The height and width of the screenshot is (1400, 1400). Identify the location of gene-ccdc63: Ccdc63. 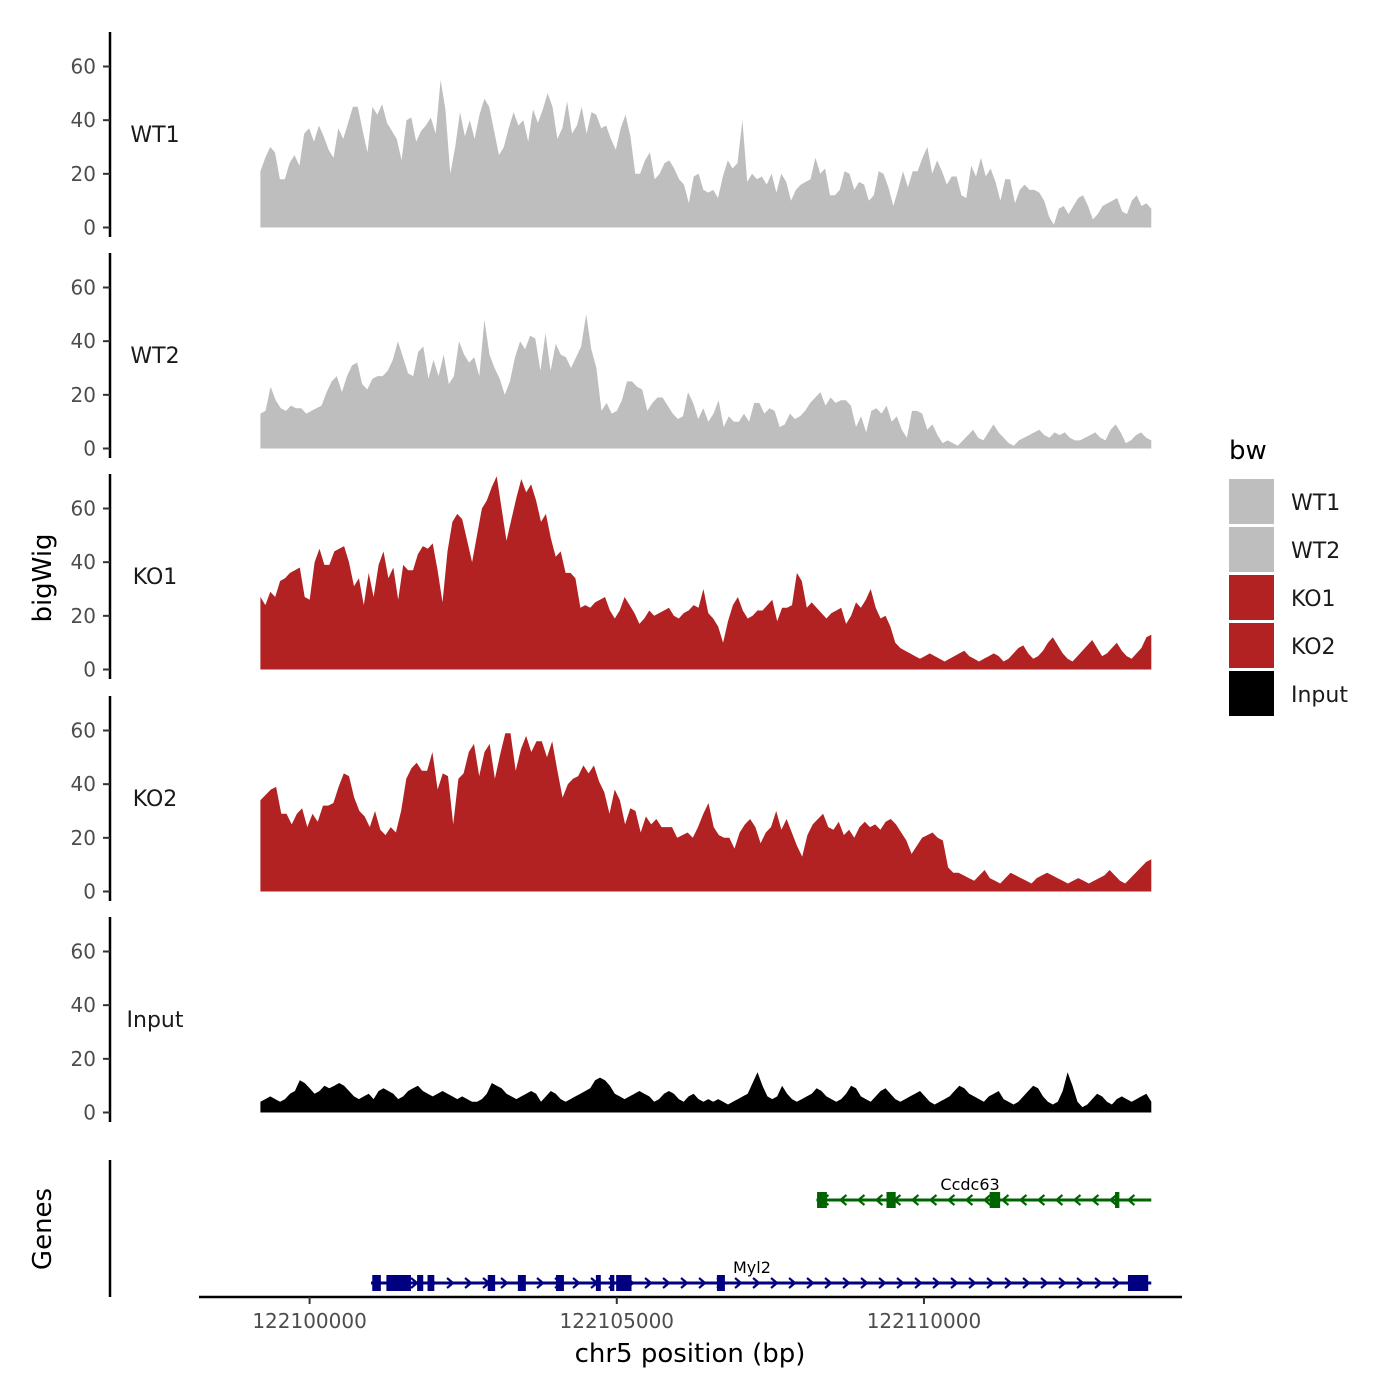
(984, 1191).